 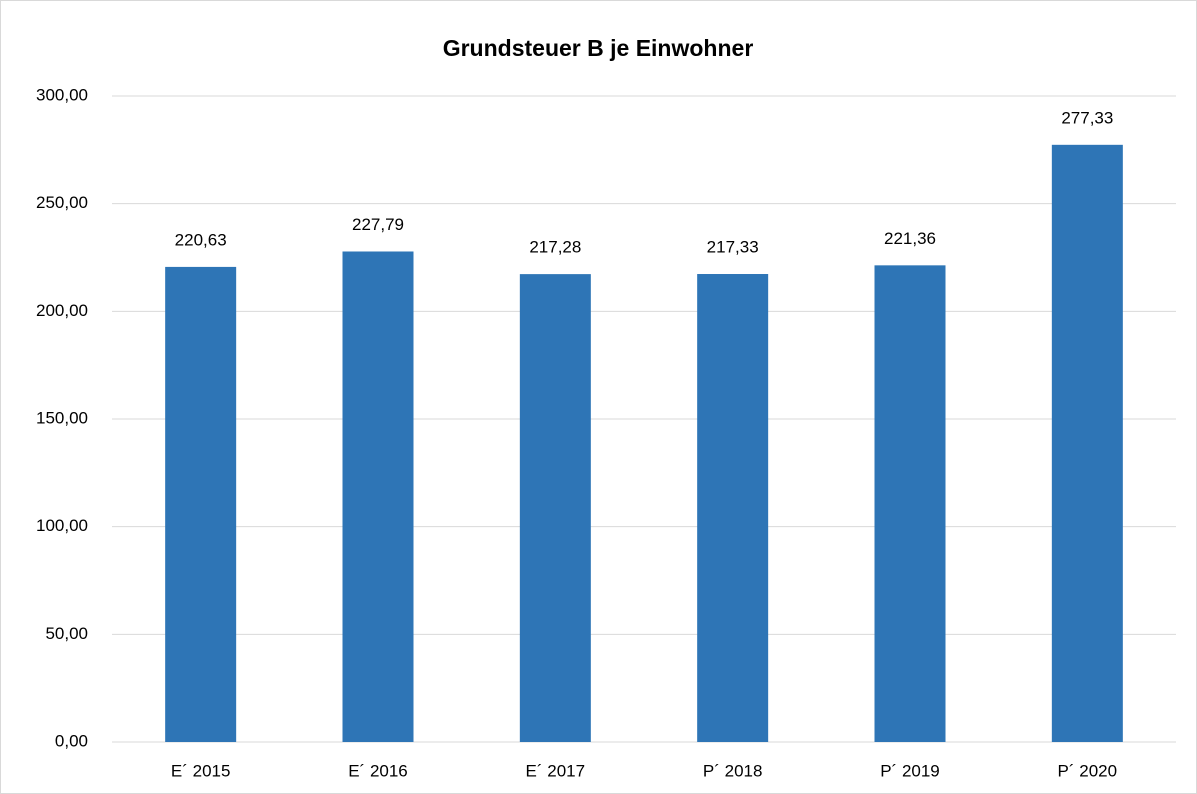 I want to click on x-tick-label: P´ 2020, so click(x=1088, y=770).